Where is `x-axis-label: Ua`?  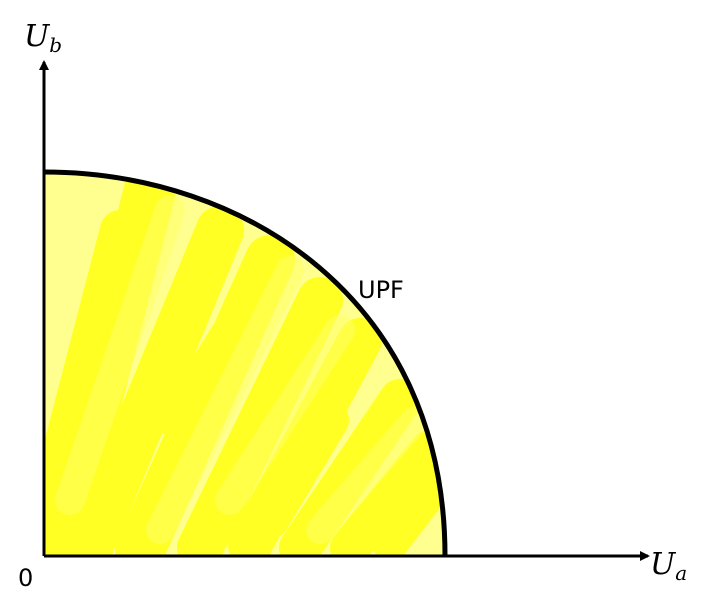 x-axis-label: Ua is located at coordinates (668, 566).